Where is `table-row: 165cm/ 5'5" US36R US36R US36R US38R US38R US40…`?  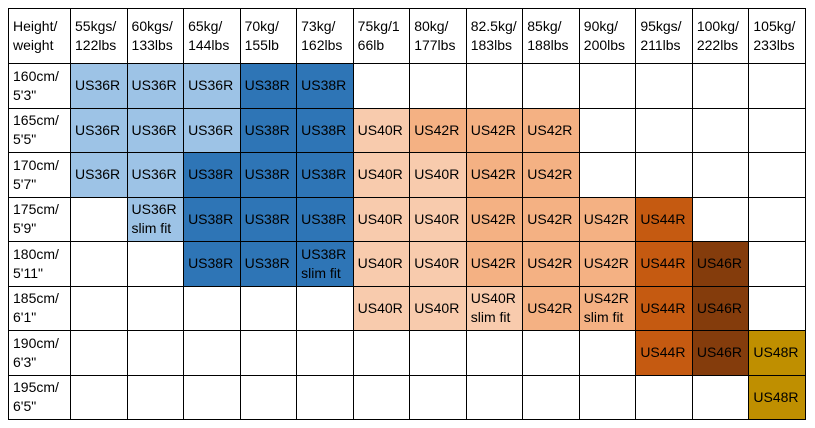 table-row: 165cm/ 5'5" US36R US36R US36R US38R US38R US40… is located at coordinates (407, 130).